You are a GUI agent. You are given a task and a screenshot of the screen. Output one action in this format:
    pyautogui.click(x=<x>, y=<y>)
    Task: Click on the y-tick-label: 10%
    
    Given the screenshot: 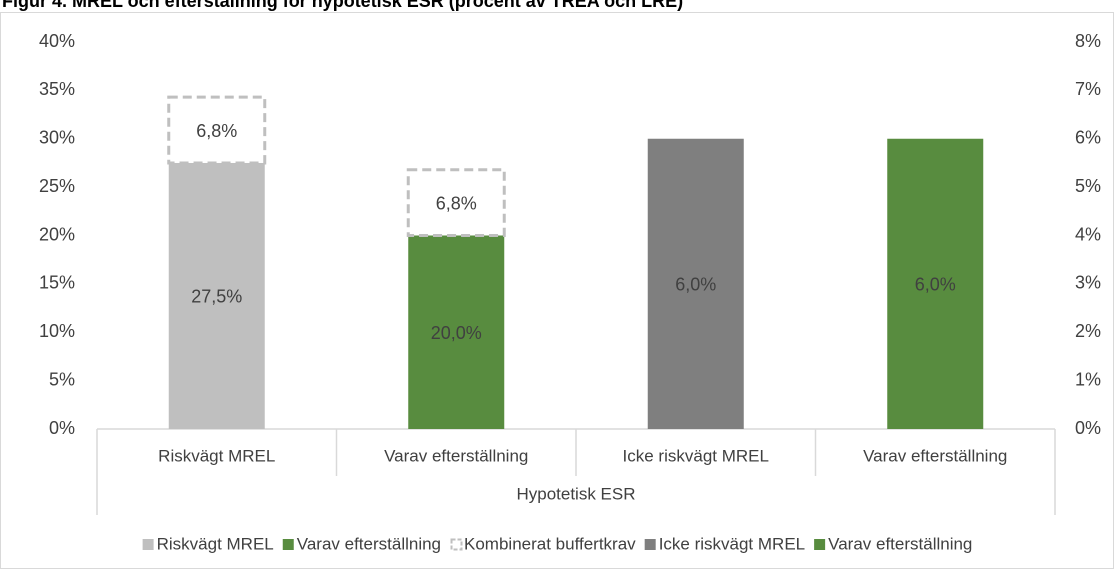 What is the action you would take?
    pyautogui.click(x=57, y=331)
    